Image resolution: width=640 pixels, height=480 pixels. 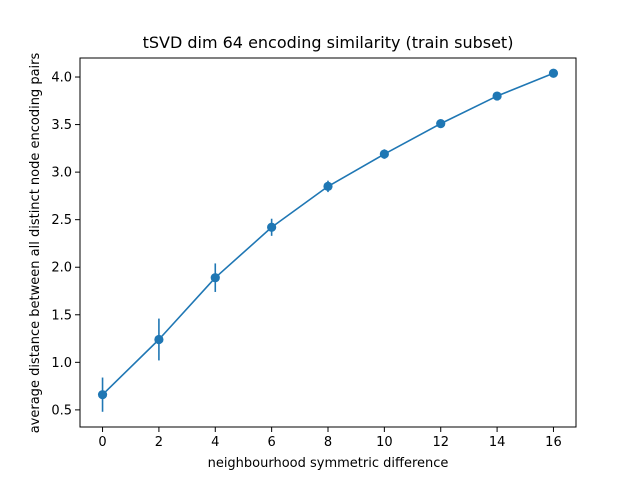 What do you see at coordinates (61, 410) in the screenshot?
I see `y-tick-label: 0.5` at bounding box center [61, 410].